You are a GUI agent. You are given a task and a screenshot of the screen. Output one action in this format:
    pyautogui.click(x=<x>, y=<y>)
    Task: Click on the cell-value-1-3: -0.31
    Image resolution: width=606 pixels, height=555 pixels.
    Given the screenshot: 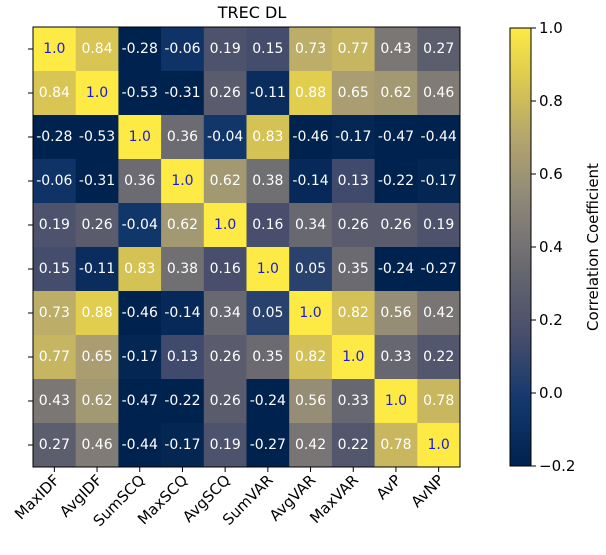 What is the action you would take?
    pyautogui.click(x=182, y=93)
    